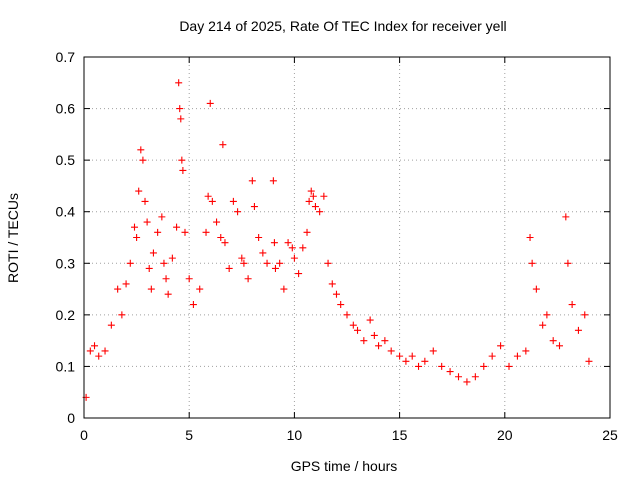  I want to click on x-tick-label: 20, so click(505, 435).